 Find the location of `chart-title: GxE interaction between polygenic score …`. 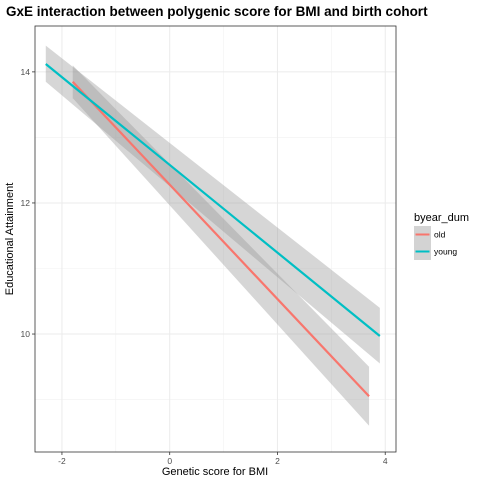

chart-title: GxE interaction between polygenic score … is located at coordinates (217, 11).